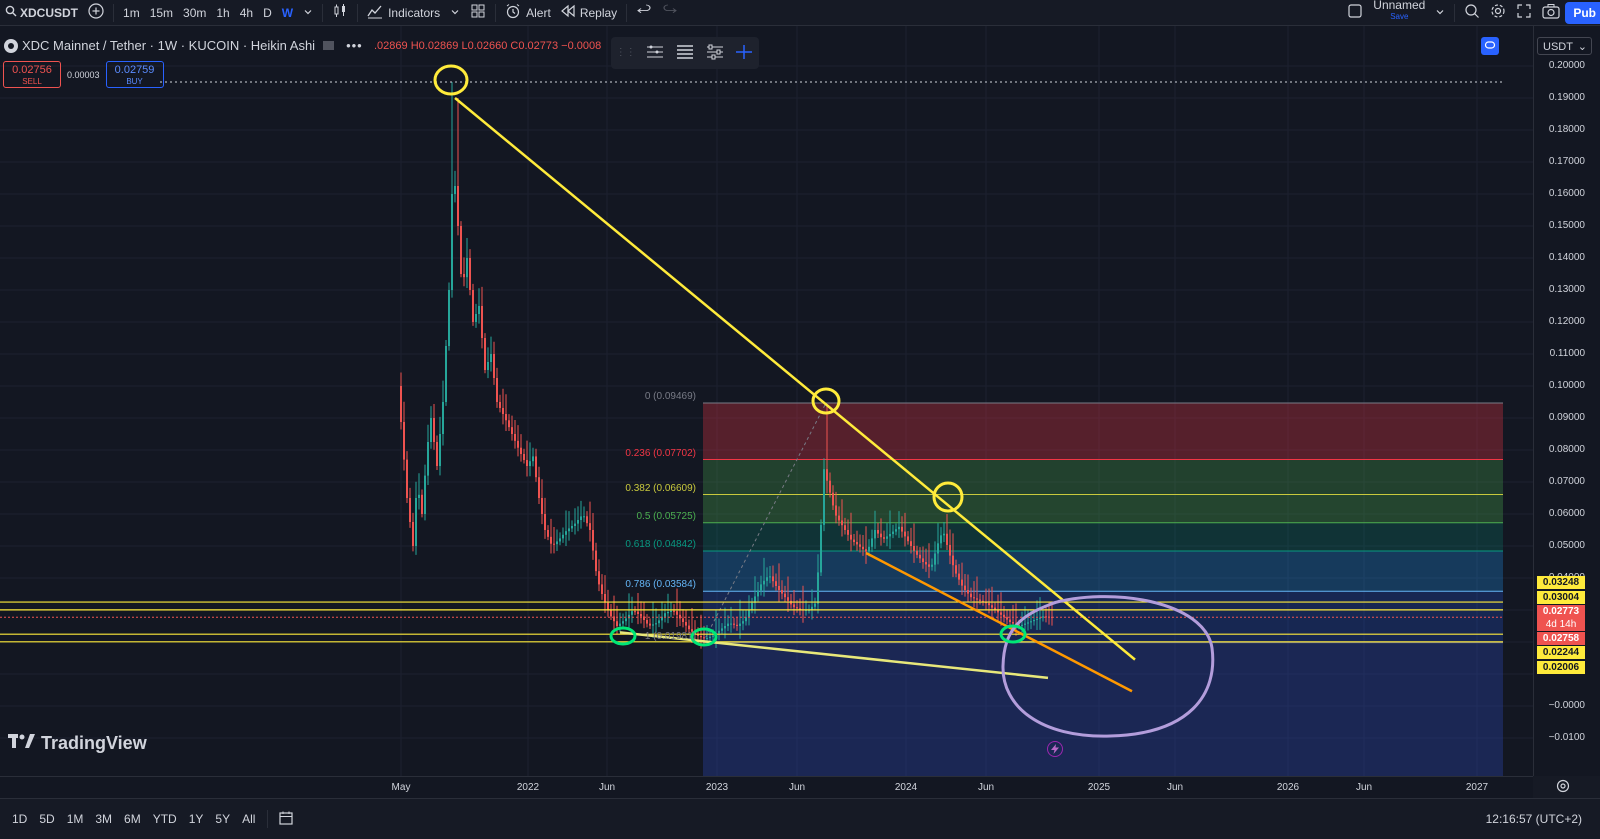 This screenshot has height=839, width=1600. I want to click on eye-icon, so click(329, 45).